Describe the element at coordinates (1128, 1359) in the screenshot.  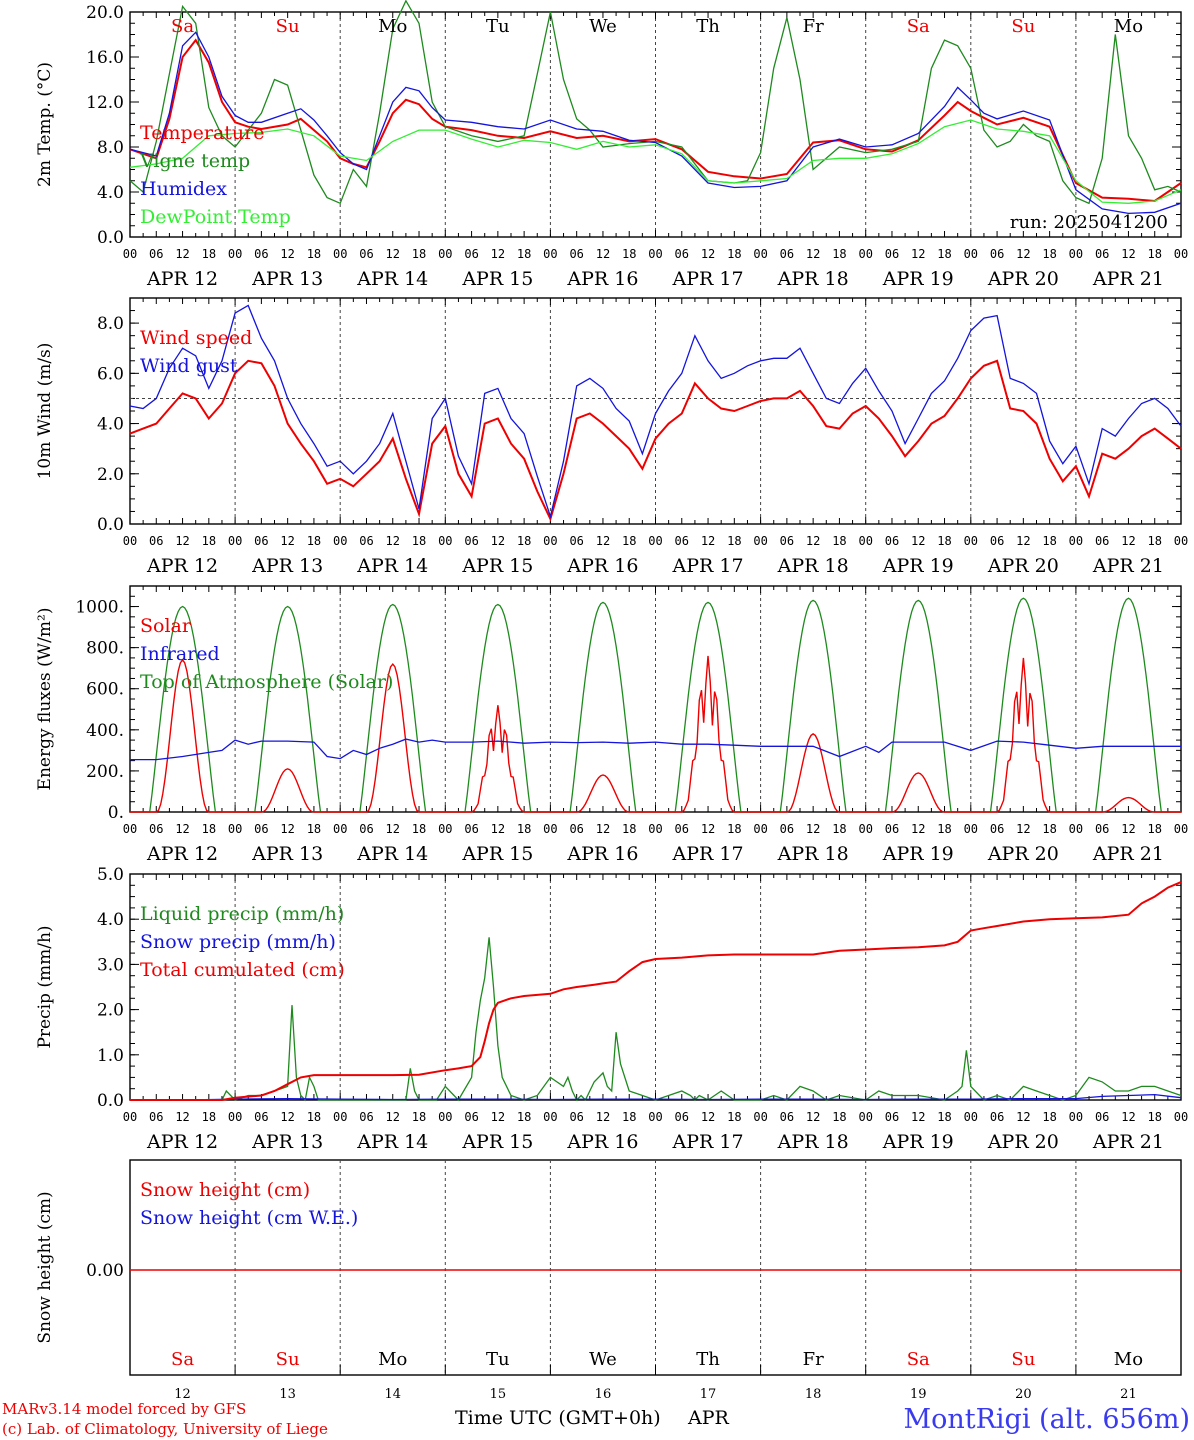
I see `weekday-label: Mo` at that location.